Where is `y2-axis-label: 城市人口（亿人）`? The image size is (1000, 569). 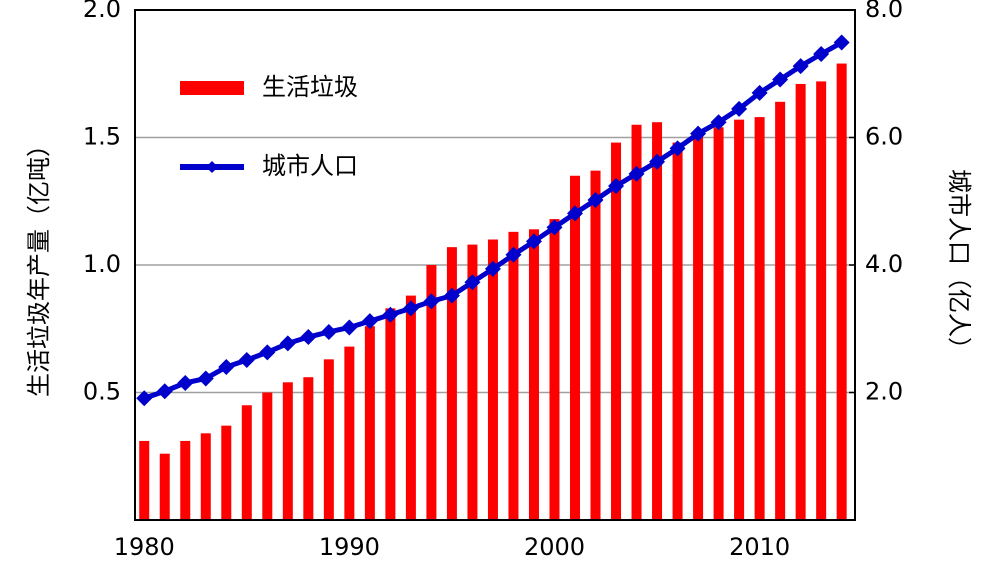 y2-axis-label: 城市人口（亿人） is located at coordinates (959, 265).